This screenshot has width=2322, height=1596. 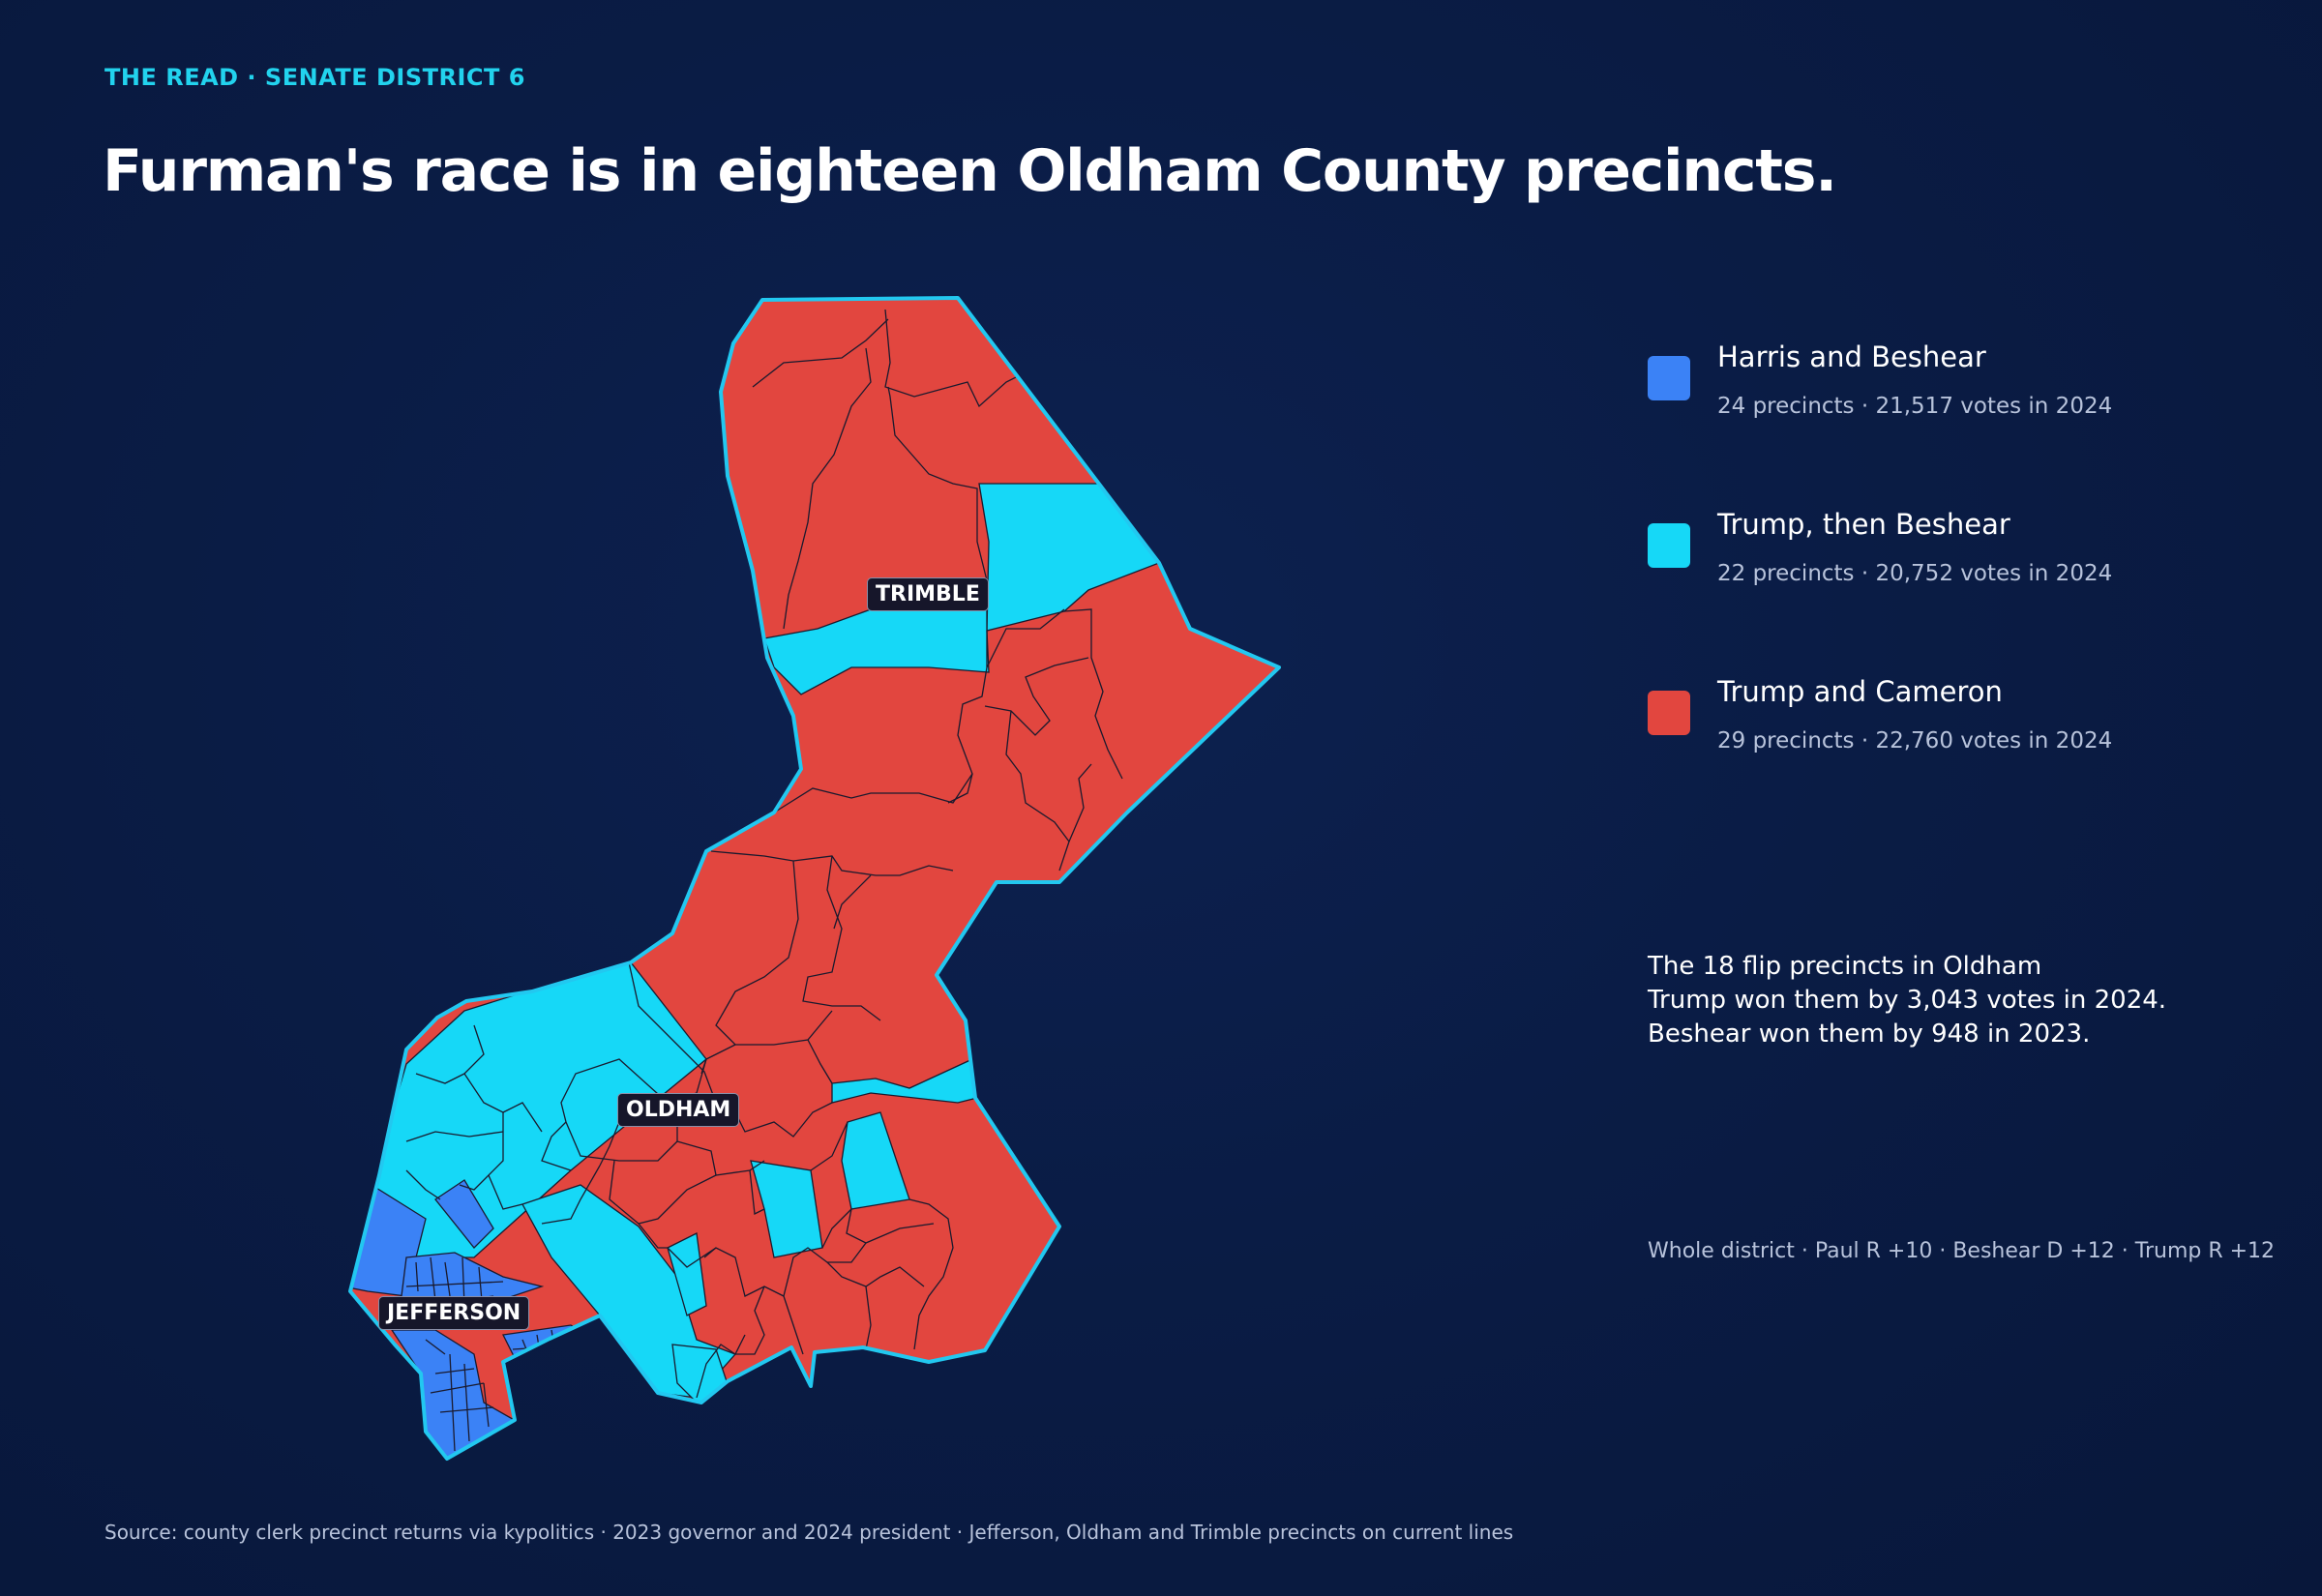 What do you see at coordinates (1669, 378) in the screenshot?
I see `legend-swatch-harris-beshear` at bounding box center [1669, 378].